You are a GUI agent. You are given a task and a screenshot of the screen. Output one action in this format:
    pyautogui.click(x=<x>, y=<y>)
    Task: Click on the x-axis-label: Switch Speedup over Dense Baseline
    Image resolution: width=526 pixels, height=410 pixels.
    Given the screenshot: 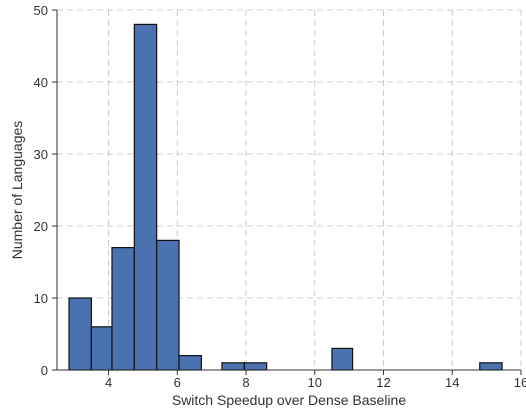 What is the action you would take?
    pyautogui.click(x=289, y=400)
    